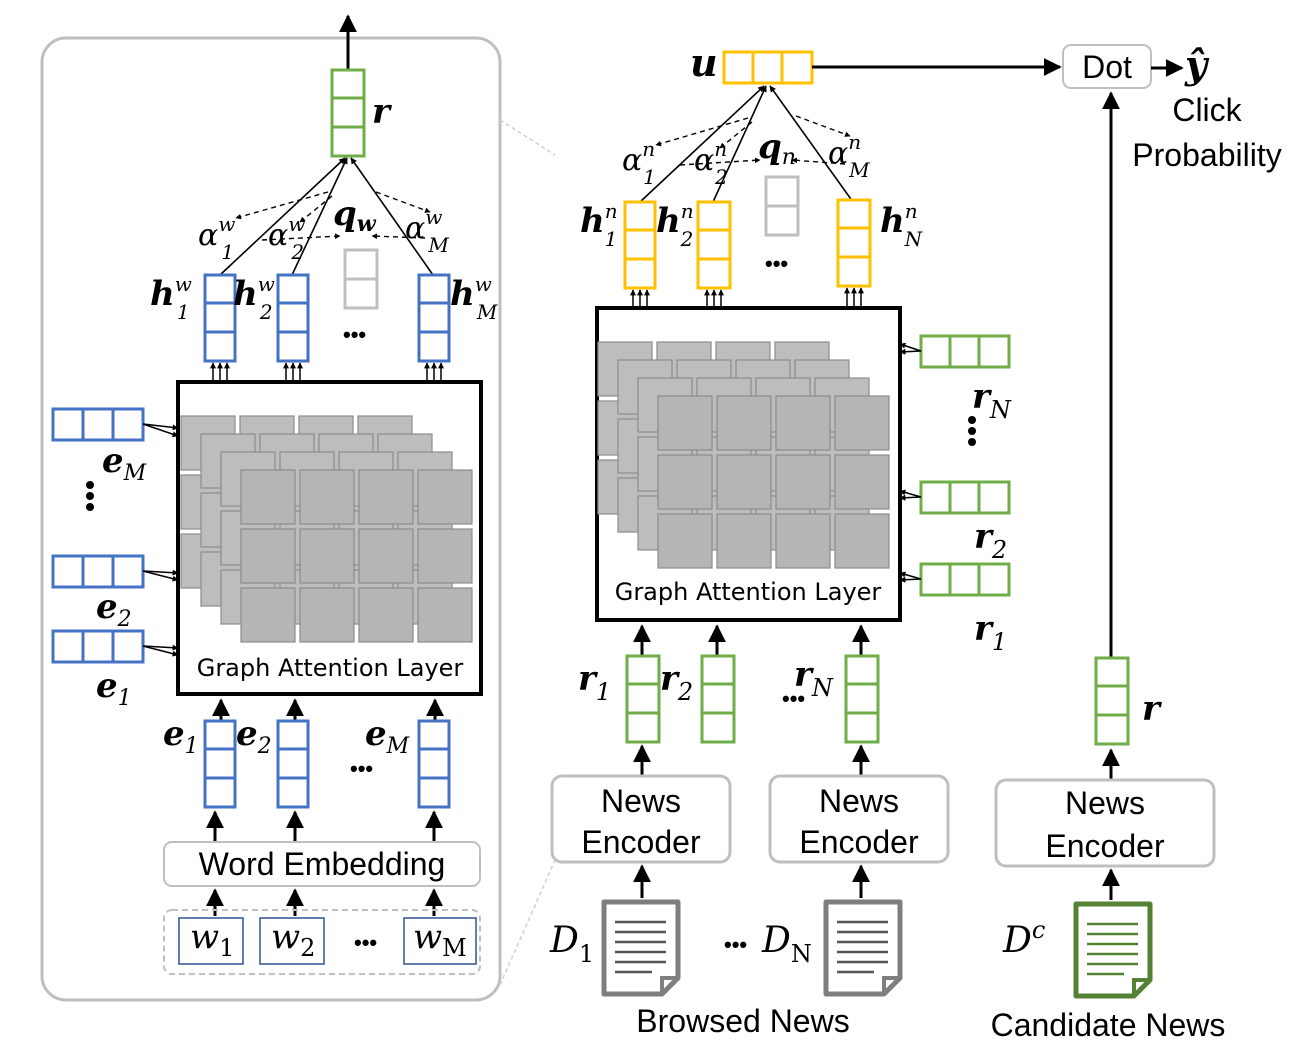 The image size is (1308, 1048). I want to click on eM-label: eM, so click(387, 736).